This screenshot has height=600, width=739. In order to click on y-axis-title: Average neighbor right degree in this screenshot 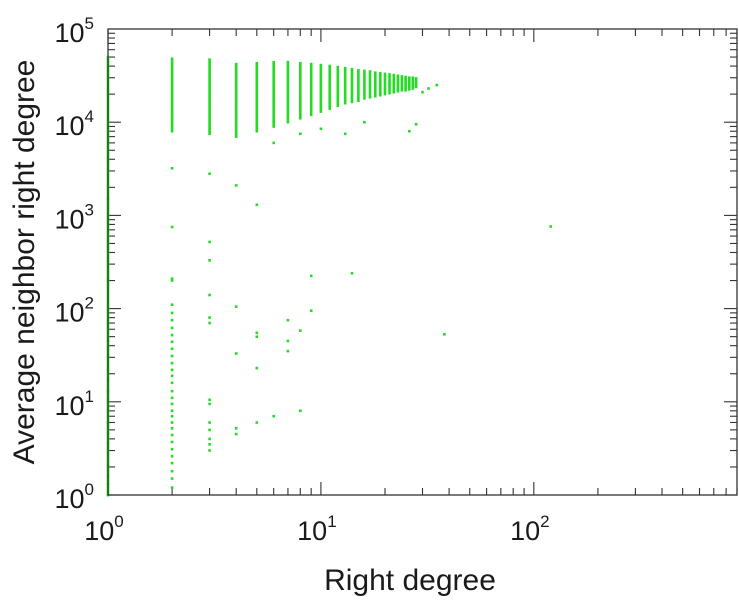, I will do `click(24, 262)`.